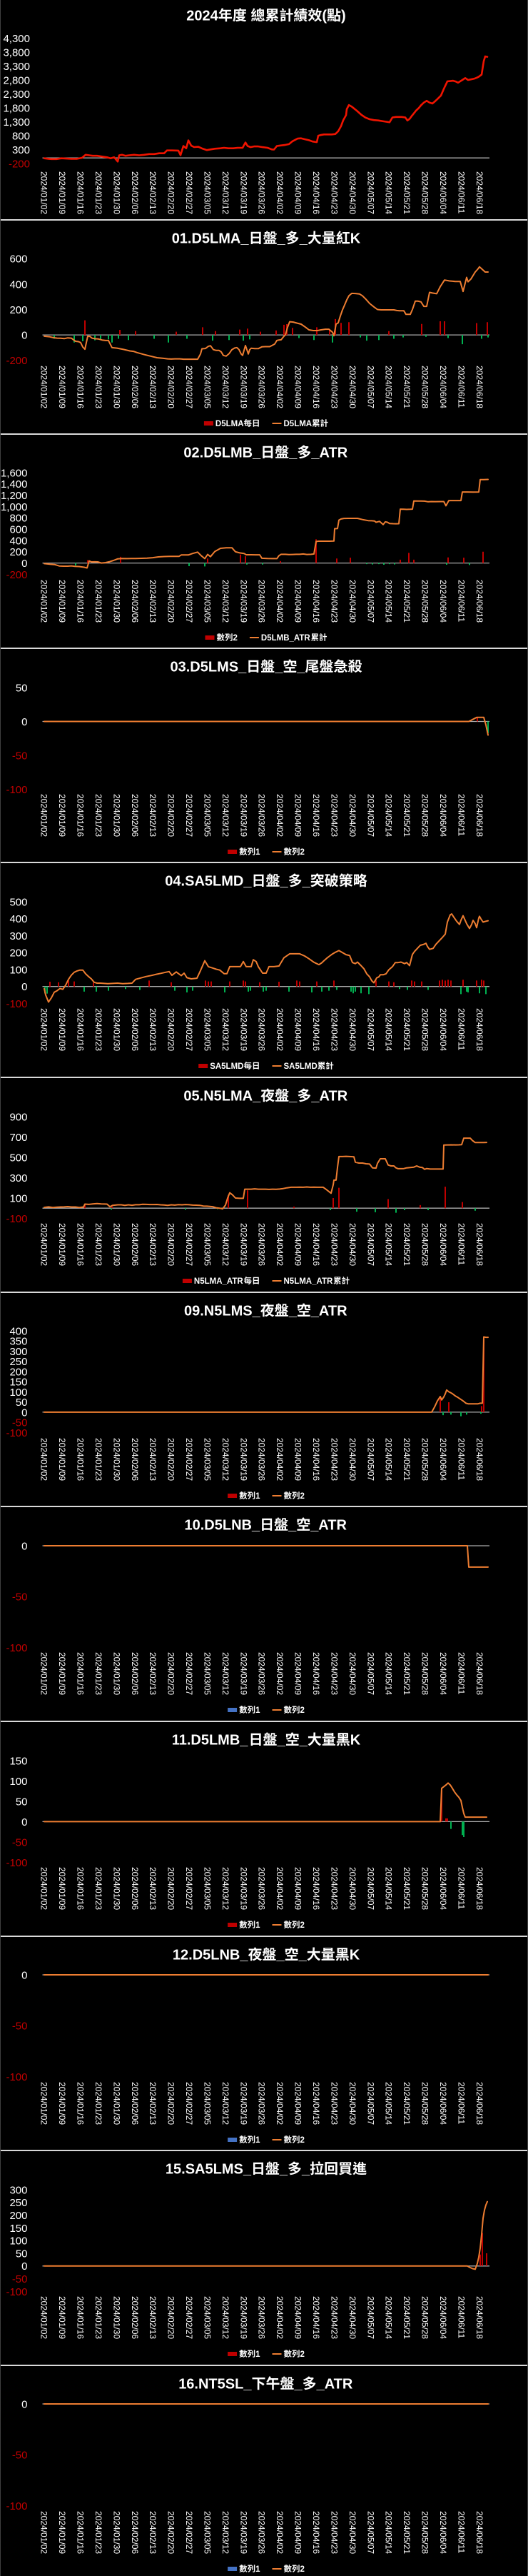 Image resolution: width=528 pixels, height=2576 pixels. I want to click on svg-text: 50, so click(22, 688).